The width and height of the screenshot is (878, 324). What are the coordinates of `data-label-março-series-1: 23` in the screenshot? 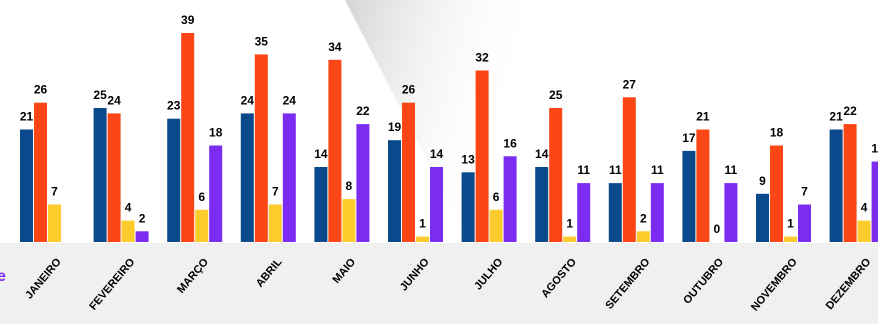 It's located at (174, 106).